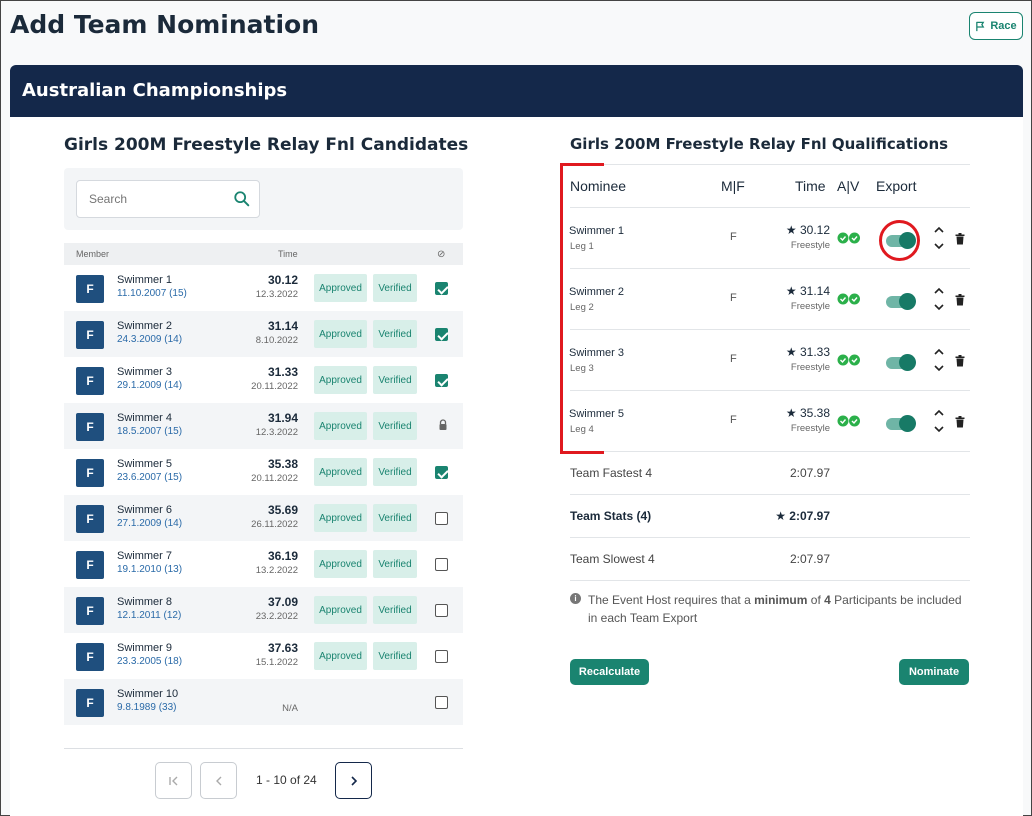 The height and width of the screenshot is (816, 1032). What do you see at coordinates (93, 254) in the screenshot?
I see `column-member: Member` at bounding box center [93, 254].